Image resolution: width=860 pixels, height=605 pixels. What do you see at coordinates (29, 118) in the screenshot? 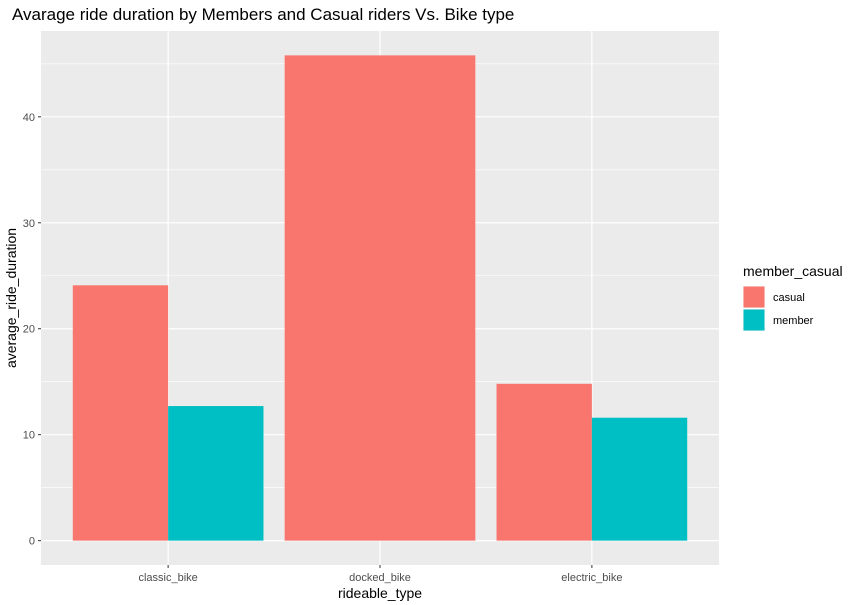
I see `y-tick-label: 40` at bounding box center [29, 118].